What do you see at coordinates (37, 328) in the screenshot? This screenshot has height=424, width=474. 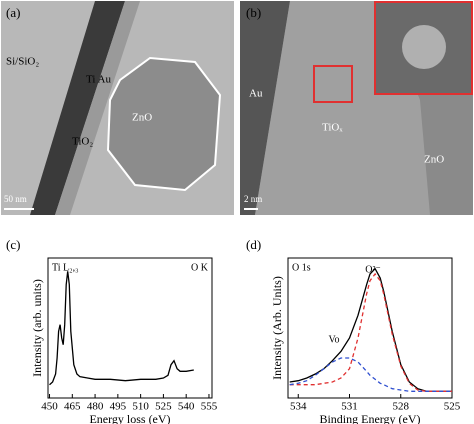 I see `y-axis-label: Intensity (arb. units)` at bounding box center [37, 328].